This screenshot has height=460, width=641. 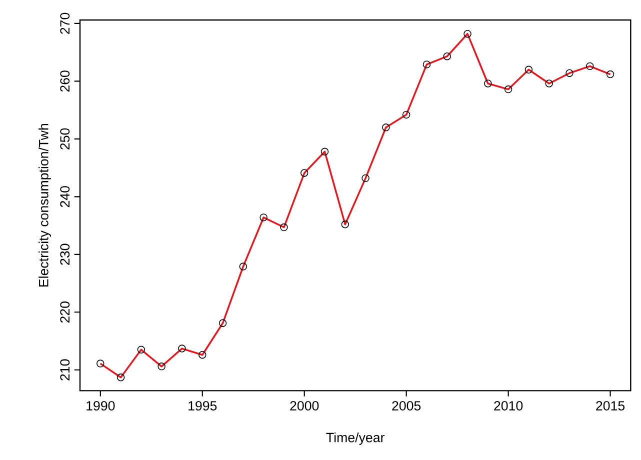 What do you see at coordinates (355, 438) in the screenshot?
I see `x-axis-title: Time/year` at bounding box center [355, 438].